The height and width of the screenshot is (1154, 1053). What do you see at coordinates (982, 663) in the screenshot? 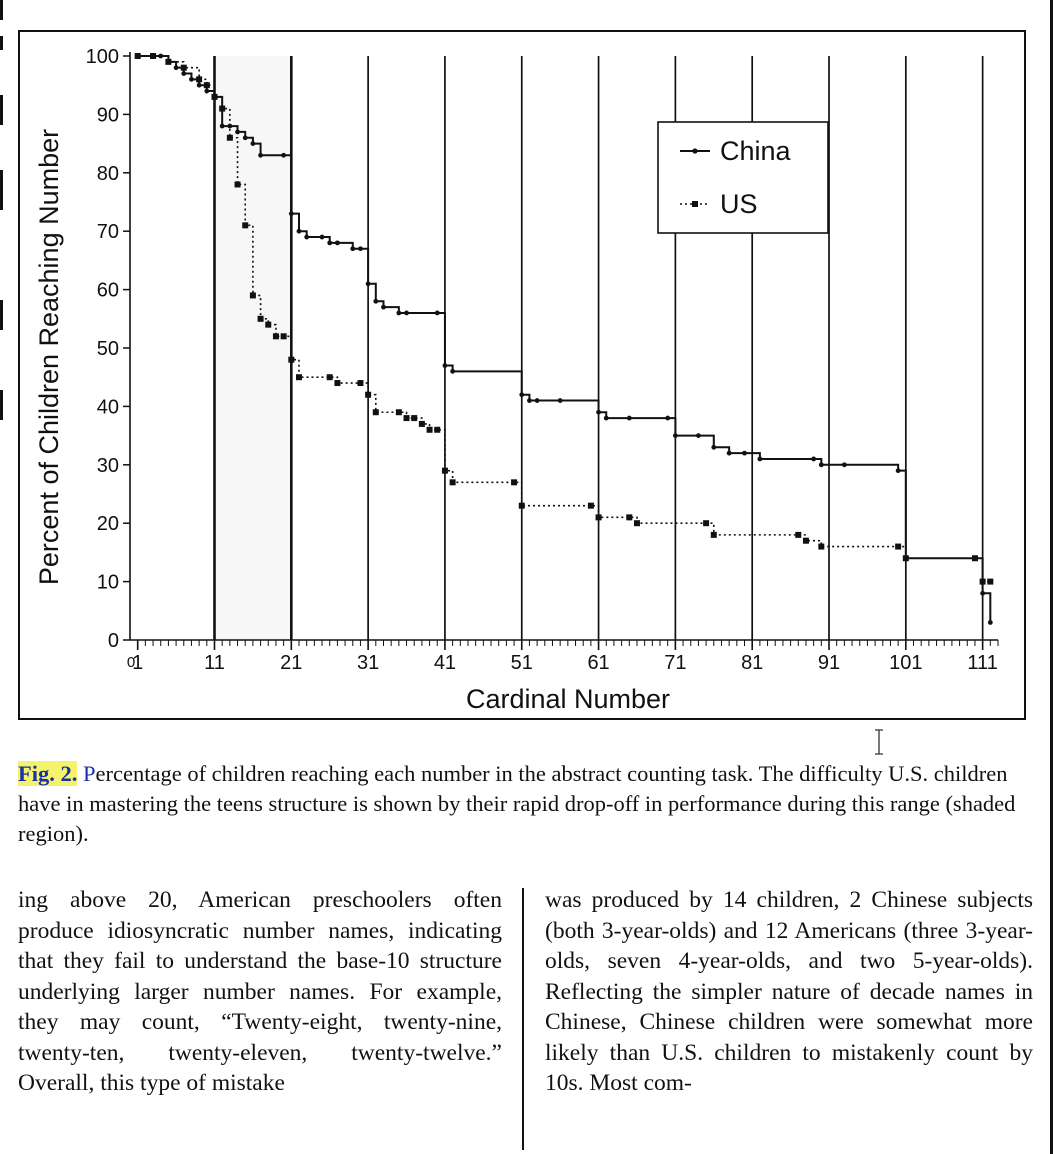
I see `x-tick-label: 111` at bounding box center [982, 663].